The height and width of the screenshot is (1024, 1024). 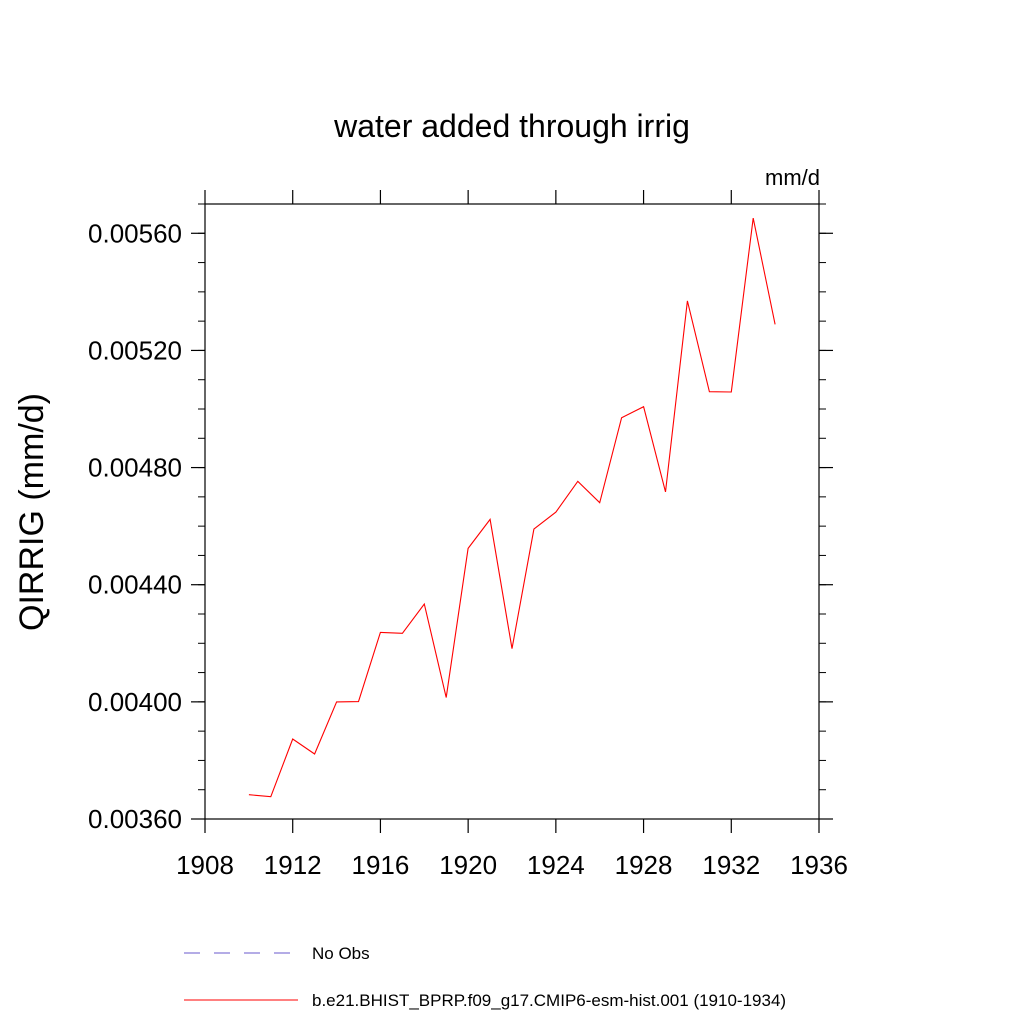 What do you see at coordinates (135, 233) in the screenshot?
I see `y-tick-label: 0.00560` at bounding box center [135, 233].